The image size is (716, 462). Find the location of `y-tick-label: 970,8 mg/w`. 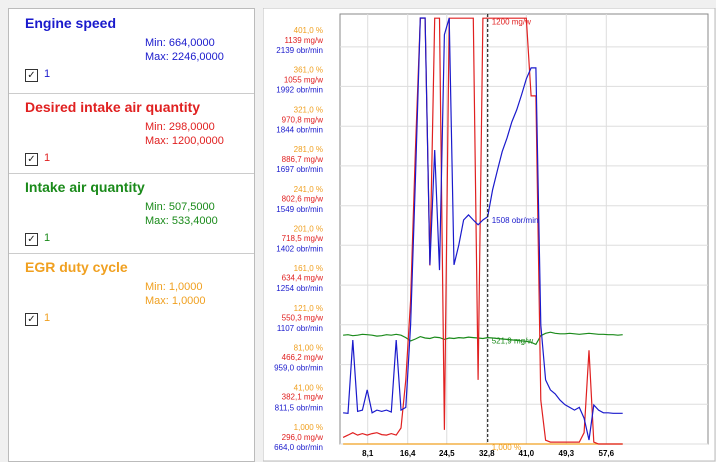

y-tick-label: 970,8 mg/w is located at coordinates (303, 119).